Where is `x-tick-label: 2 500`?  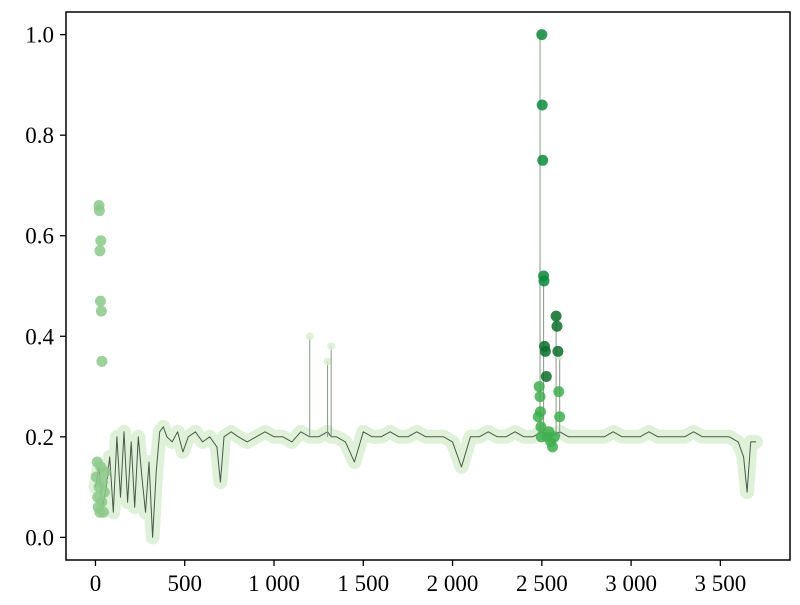 x-tick-label: 2 500 is located at coordinates (542, 583).